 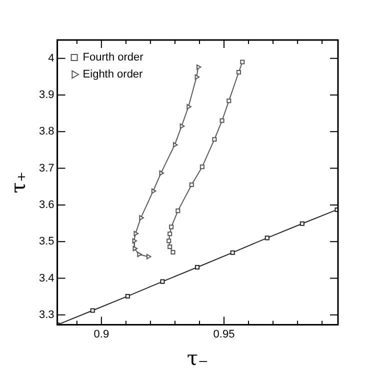 What do you see at coordinates (46, 314) in the screenshot?
I see `y-tick-label: 3.3` at bounding box center [46, 314].